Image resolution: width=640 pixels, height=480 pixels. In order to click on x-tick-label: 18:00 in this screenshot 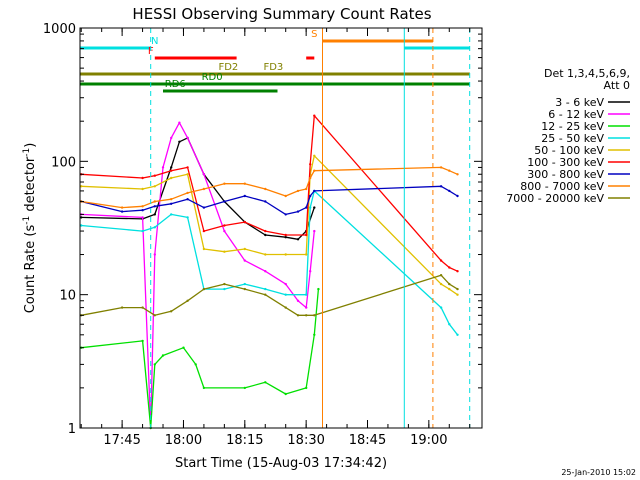, I will do `click(183, 440)`.